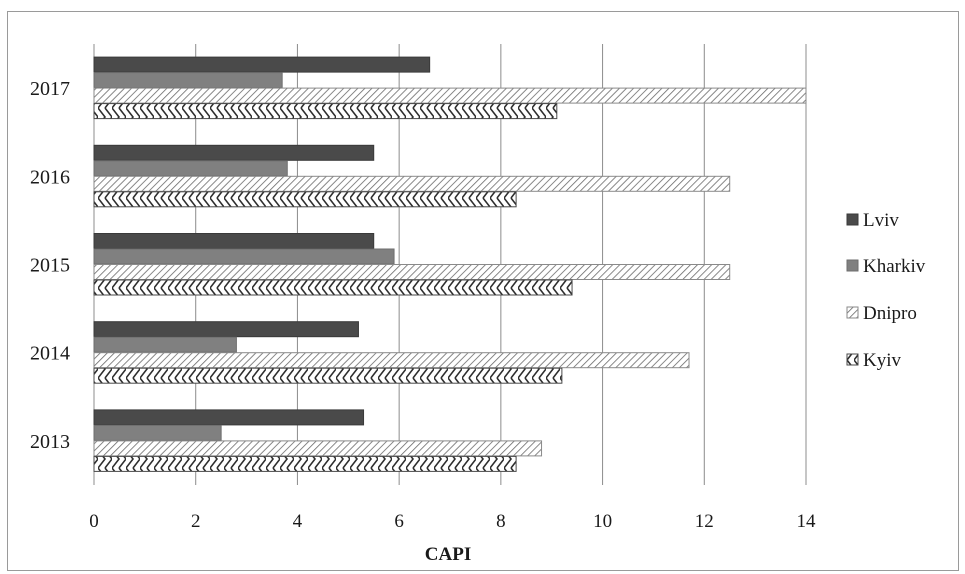  I want to click on legend-label-lviv: Lviv, so click(881, 220).